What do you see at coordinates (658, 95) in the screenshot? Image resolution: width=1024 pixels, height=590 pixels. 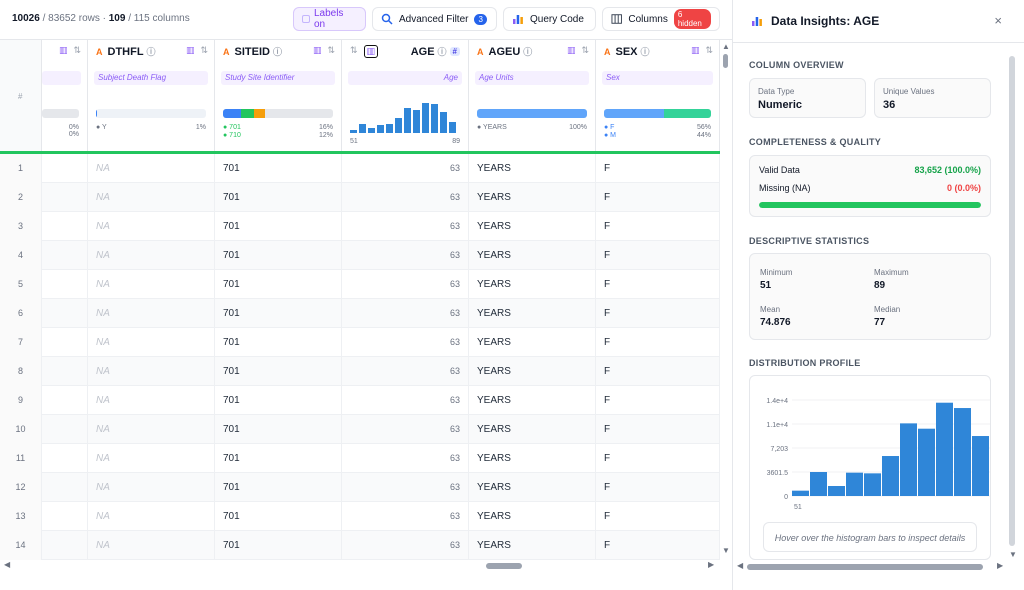 I see `column-header-sex: A SEX ⓘ ▥ ⇅ Sex ● F ● M 56% 44%` at bounding box center [658, 95].